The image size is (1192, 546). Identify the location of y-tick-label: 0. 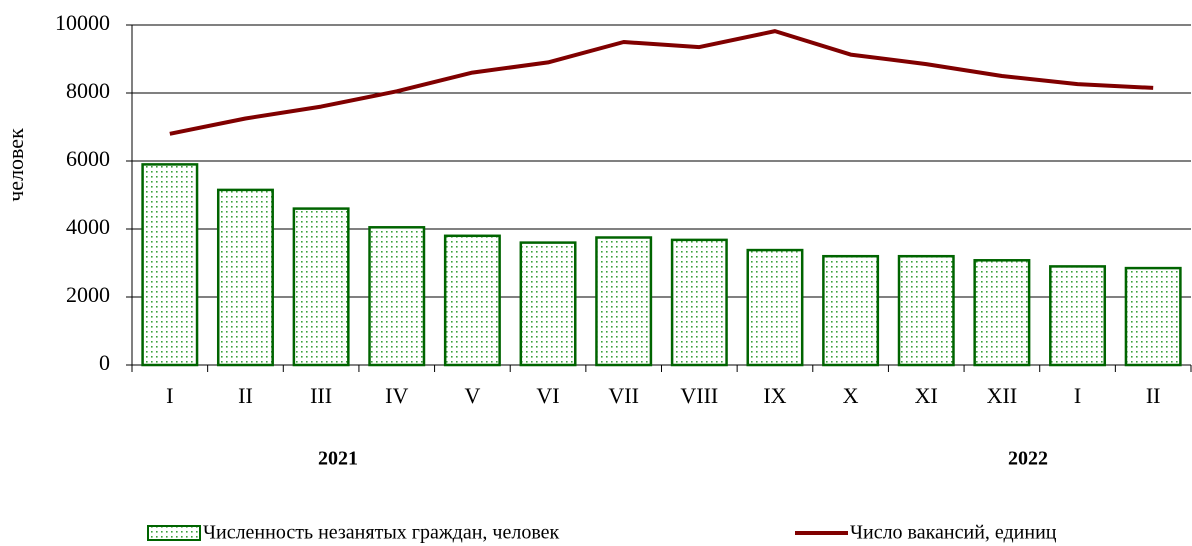
(104, 362).